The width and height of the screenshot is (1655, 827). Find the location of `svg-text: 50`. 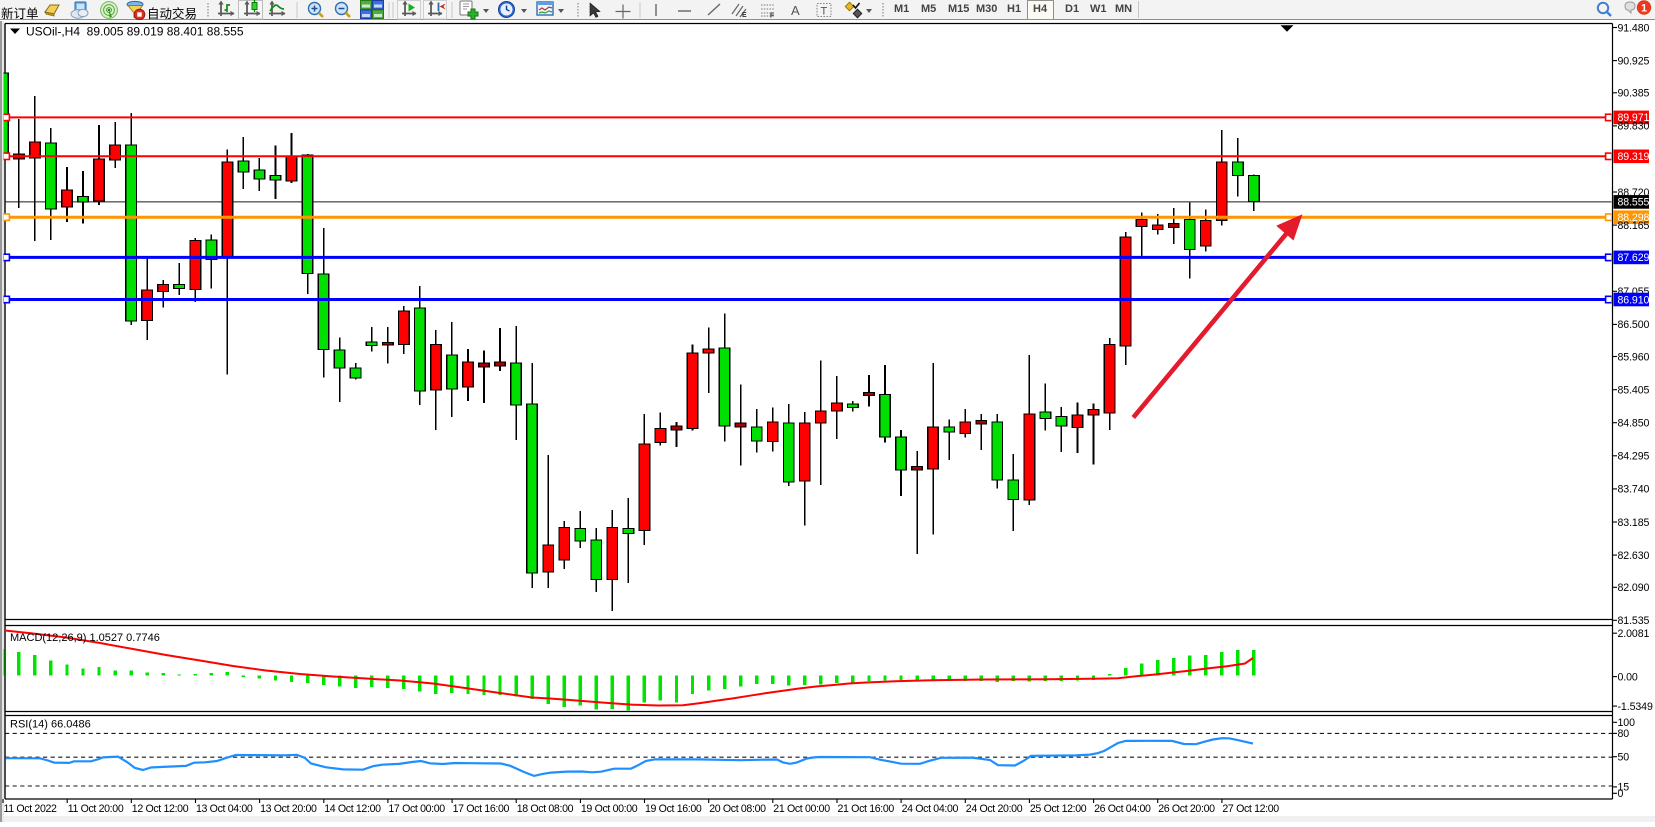

svg-text: 50 is located at coordinates (1624, 758).